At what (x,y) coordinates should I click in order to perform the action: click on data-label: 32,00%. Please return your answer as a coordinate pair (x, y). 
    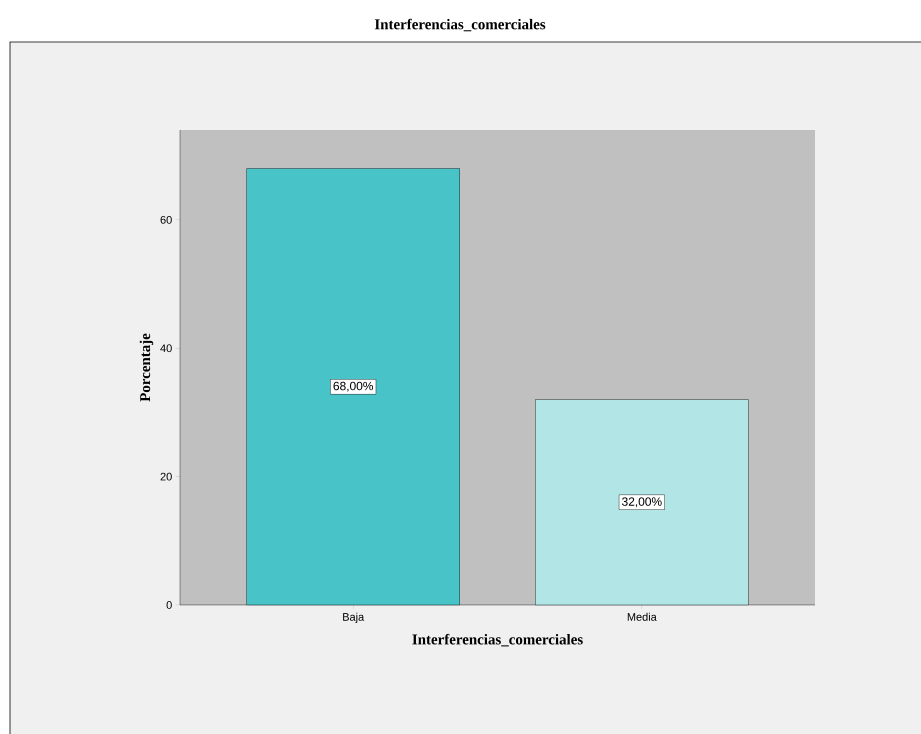
    Looking at the image, I should click on (642, 502).